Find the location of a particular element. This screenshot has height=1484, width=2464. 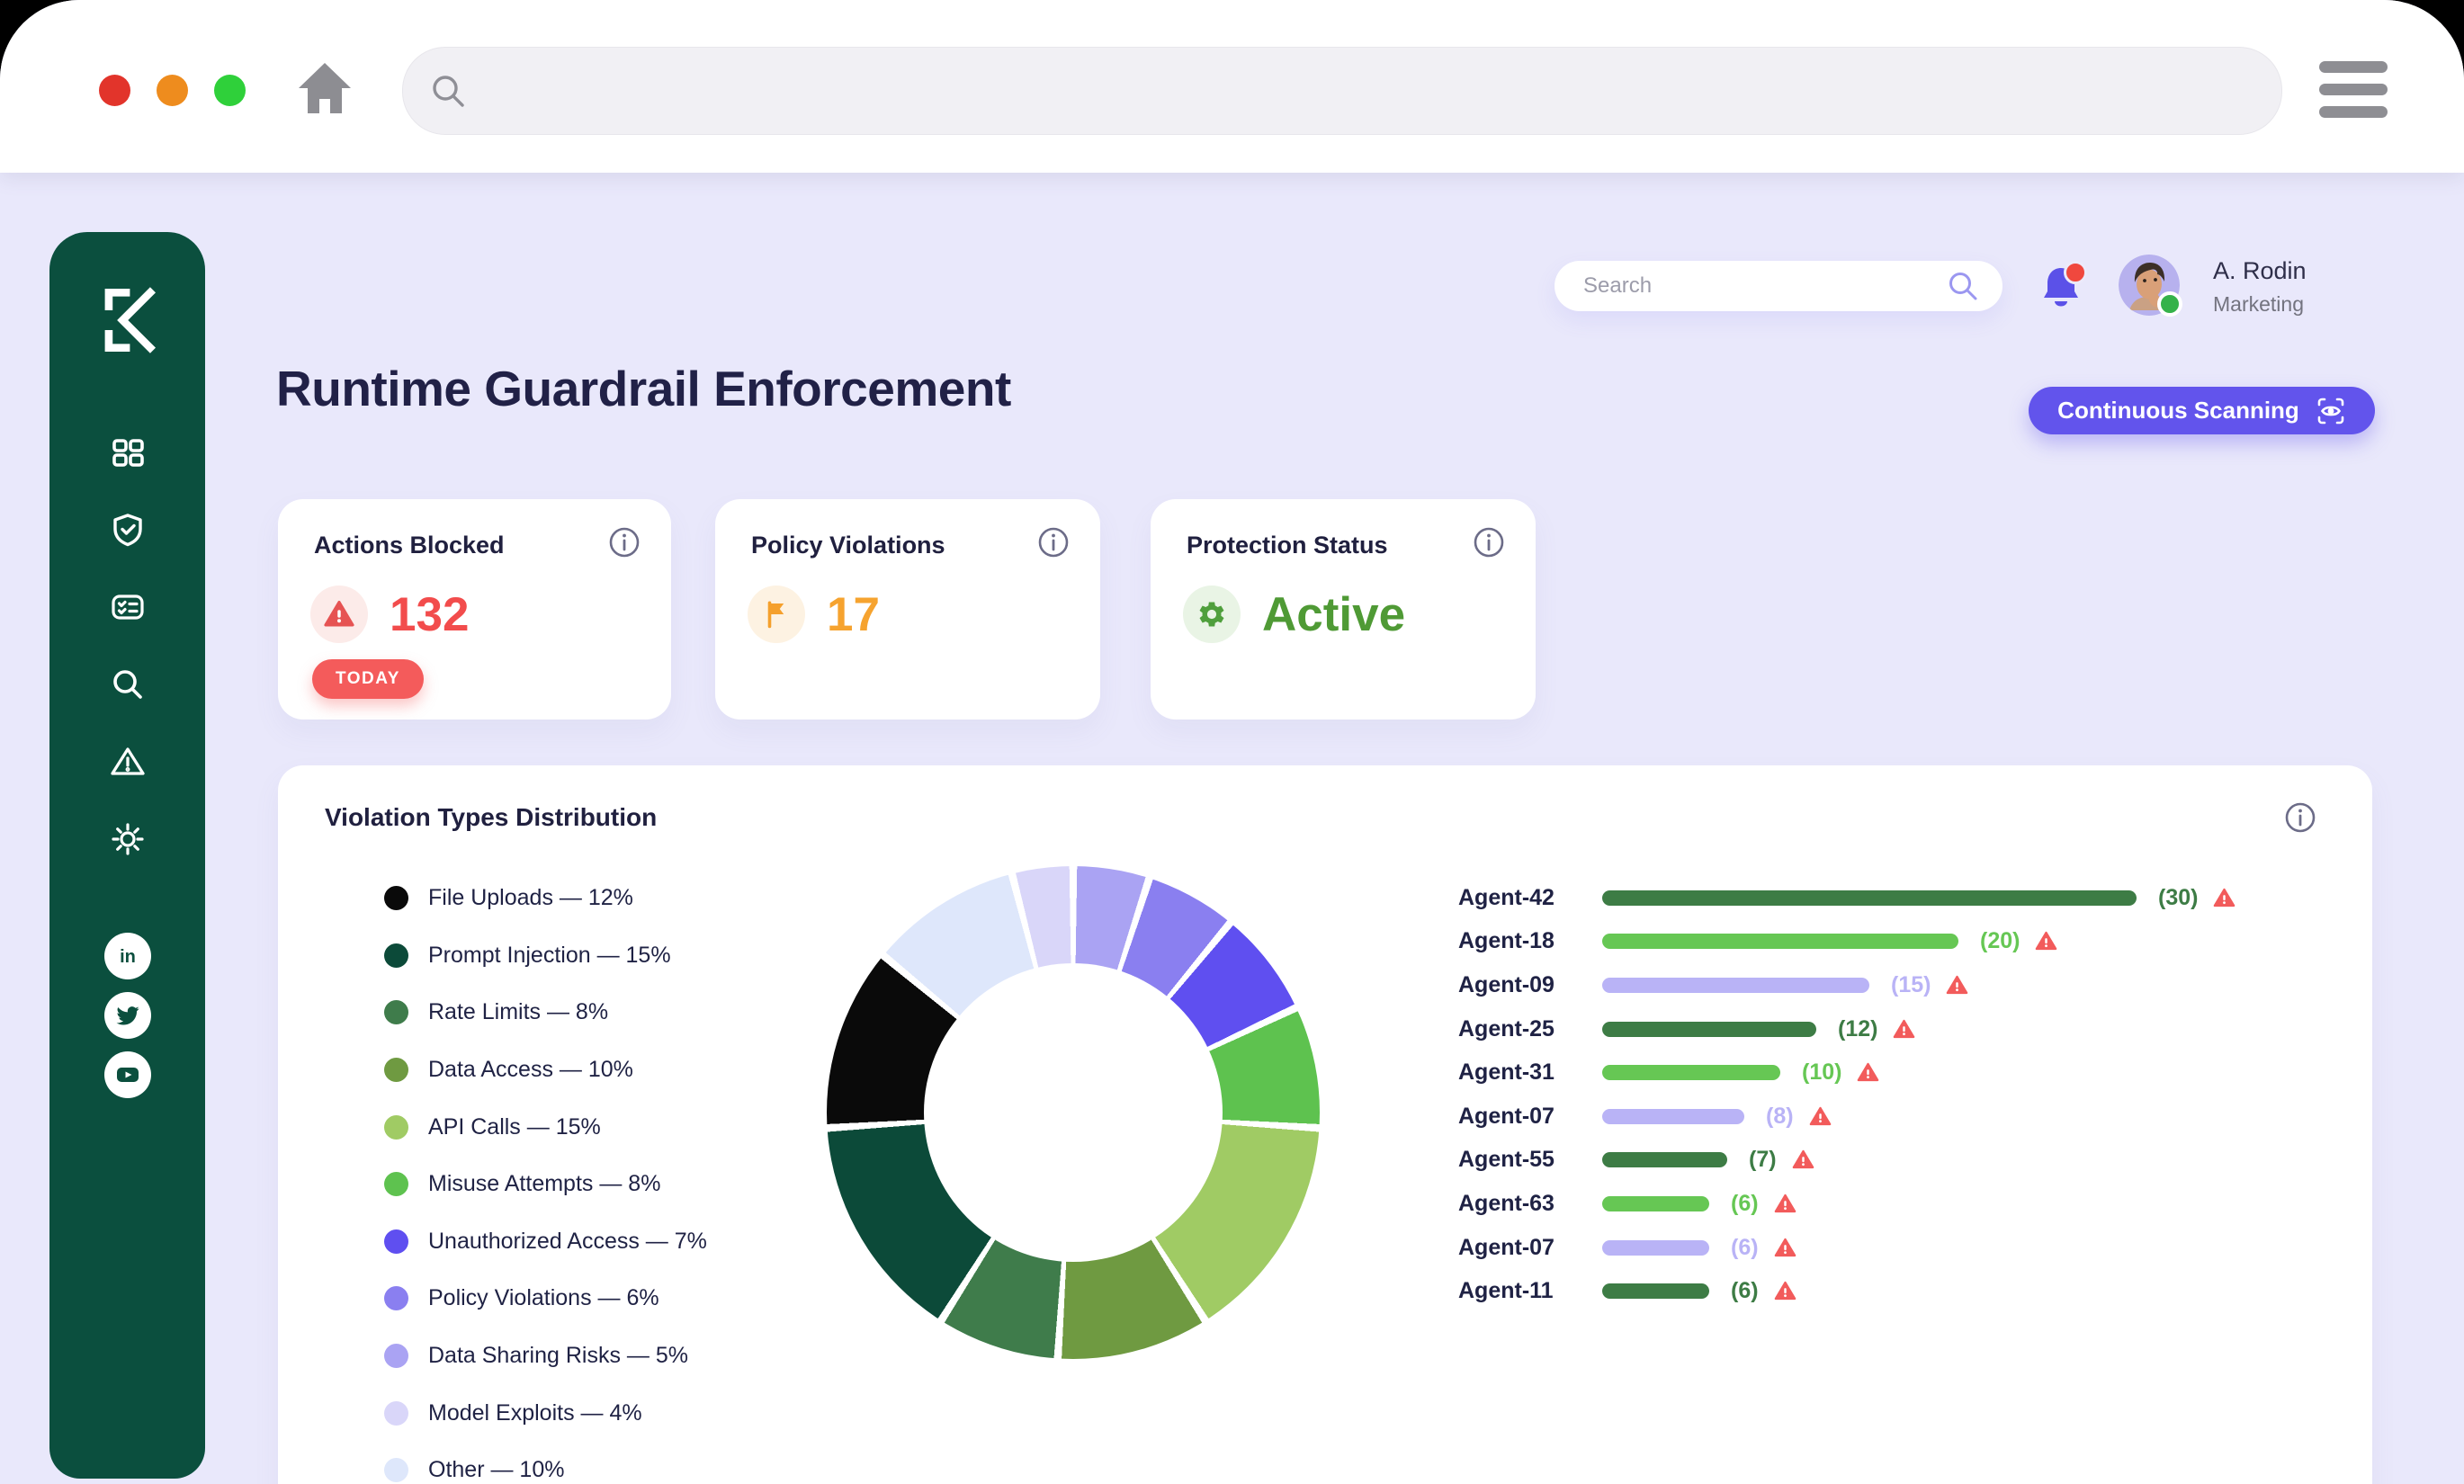

sidebar-item-alerts is located at coordinates (127, 761).